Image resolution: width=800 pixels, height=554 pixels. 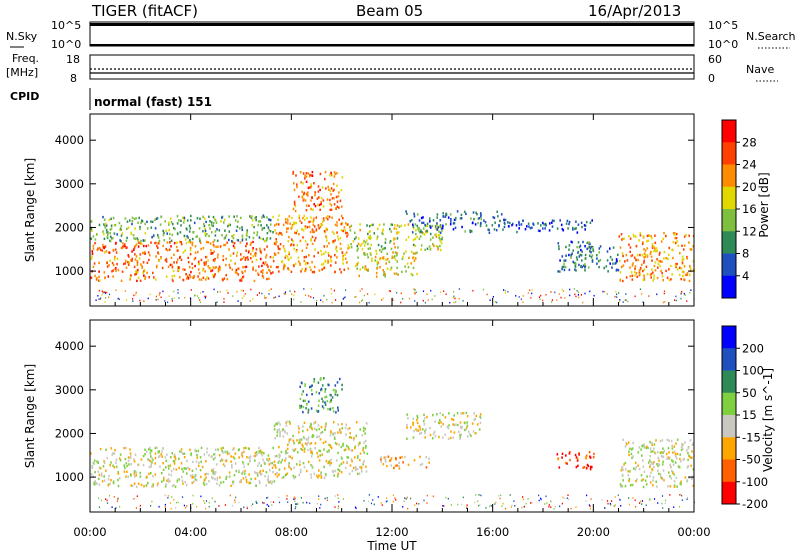 I want to click on colorbar-segment, so click(x=729, y=404).